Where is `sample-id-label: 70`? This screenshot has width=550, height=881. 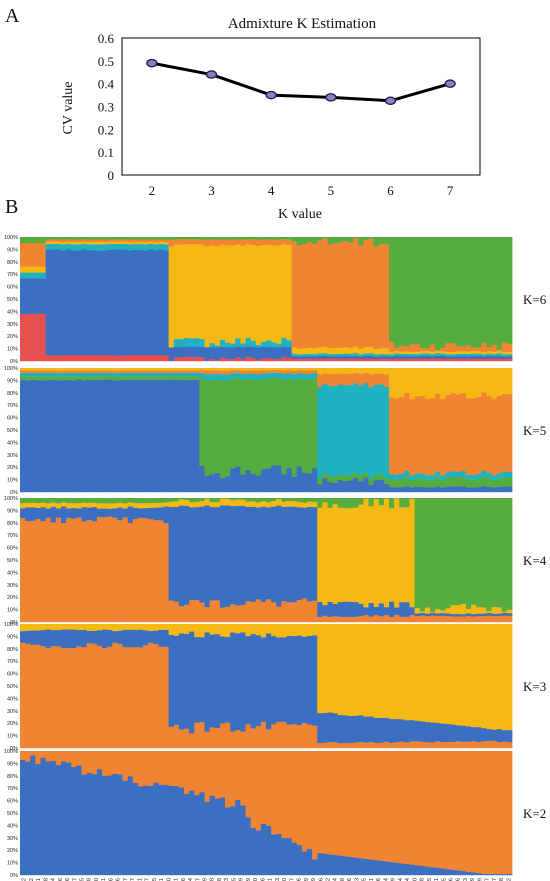 sample-id-label: 70 is located at coordinates (415, 879).